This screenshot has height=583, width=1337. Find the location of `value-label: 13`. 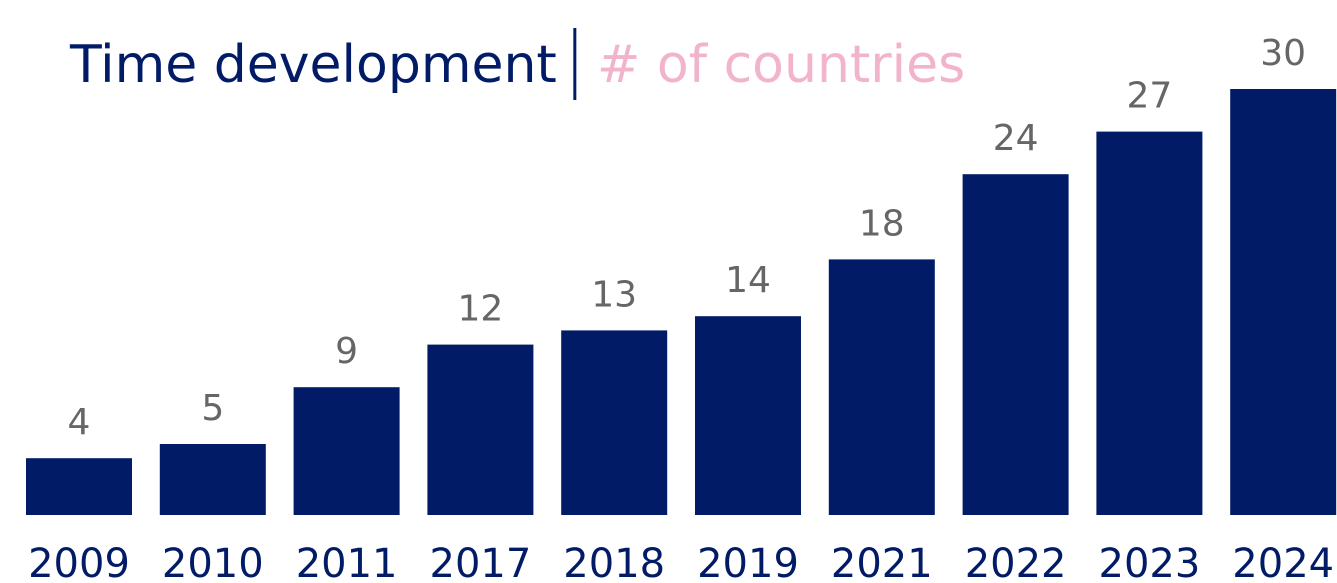

value-label: 13 is located at coordinates (614, 294).